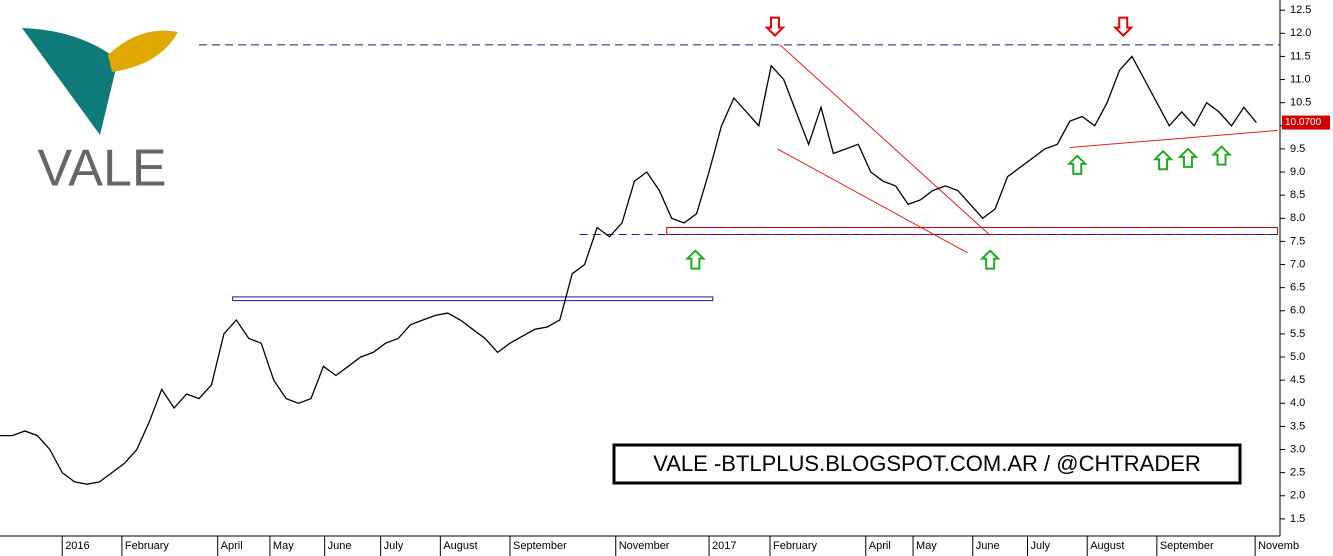  I want to click on zone, so click(473, 299).